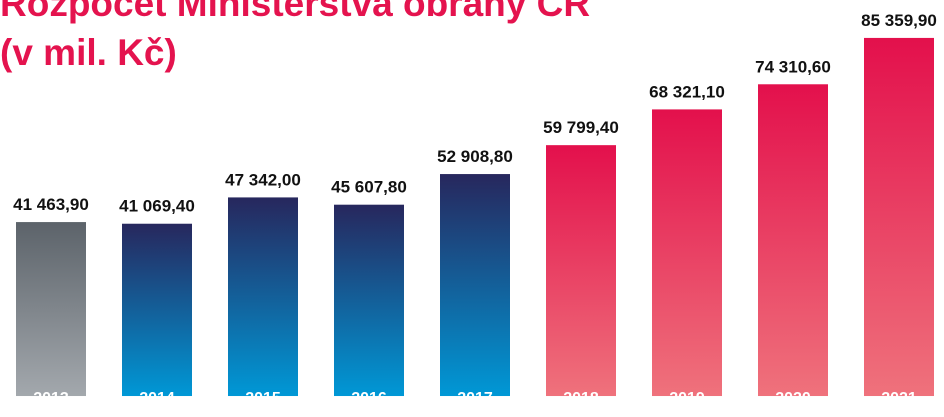  Describe the element at coordinates (157, 398) in the screenshot. I see `x-tick-label: 2014` at that location.